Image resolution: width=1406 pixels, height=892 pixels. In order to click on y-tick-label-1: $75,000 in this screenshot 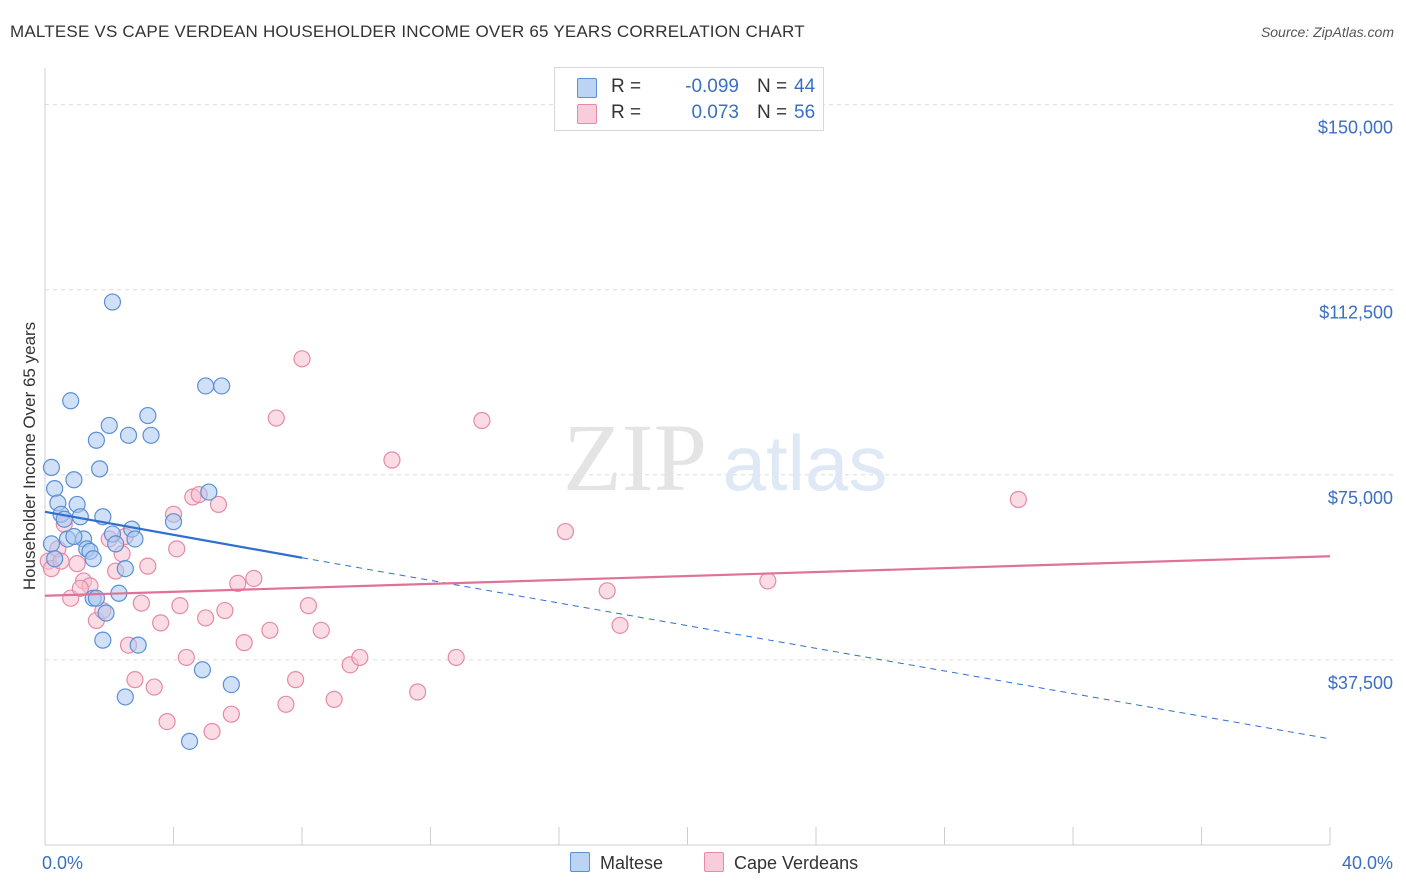, I will do `click(1360, 498)`.